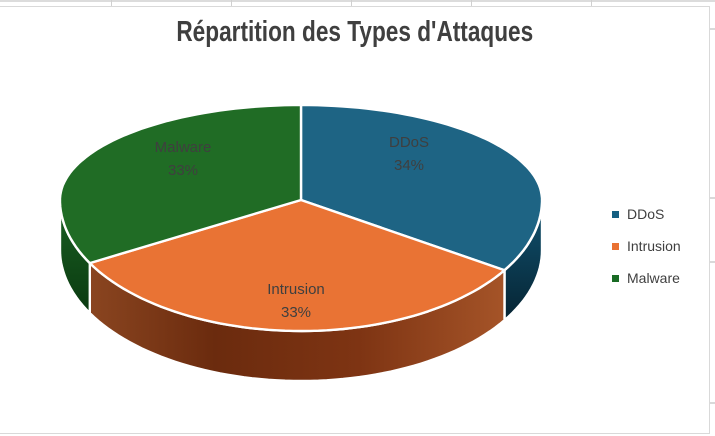 Image resolution: width=715 pixels, height=436 pixels. I want to click on legend-item-ddos: DDoS, so click(646, 214).